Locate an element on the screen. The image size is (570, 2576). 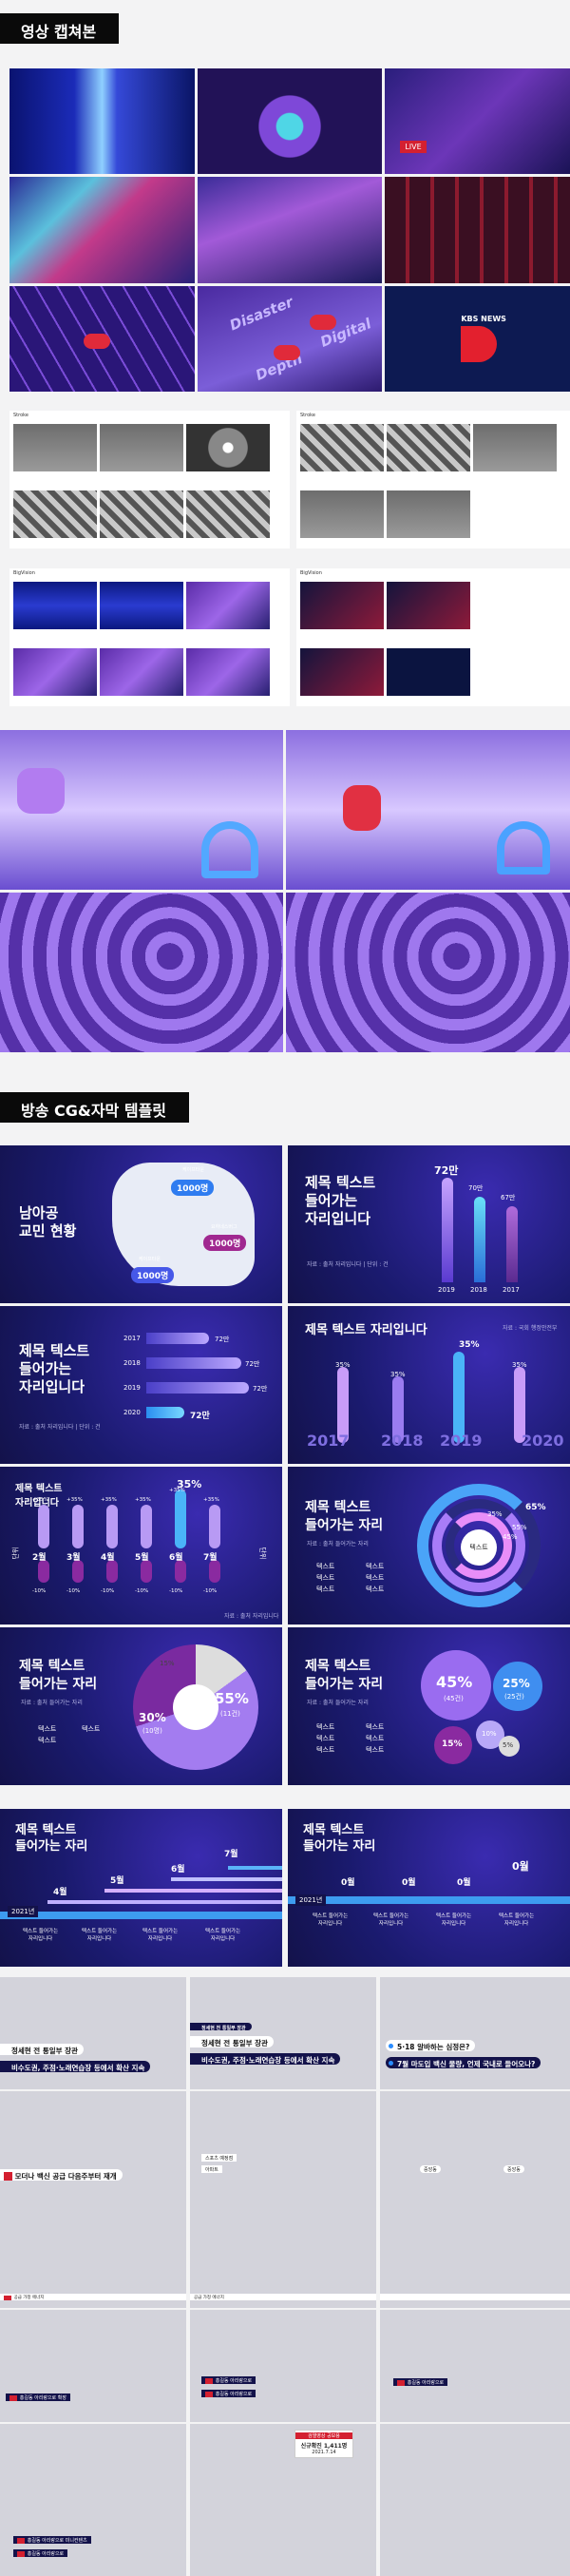
subtitle-bar: 모더나 백신 공급 다음주부터 재개 is located at coordinates (61, 2175).